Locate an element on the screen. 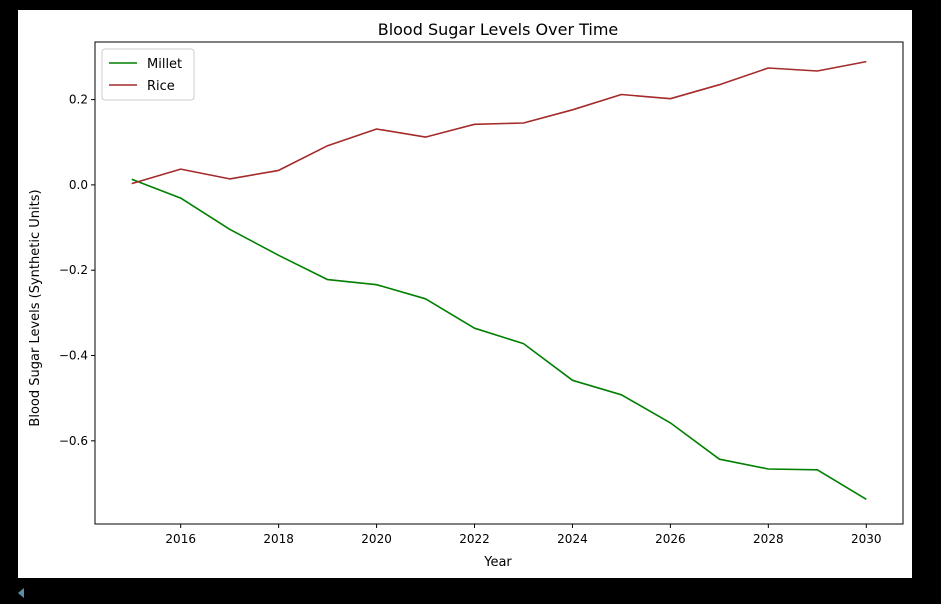 The width and height of the screenshot is (941, 604). x-tick-label: 2020 is located at coordinates (376, 539).